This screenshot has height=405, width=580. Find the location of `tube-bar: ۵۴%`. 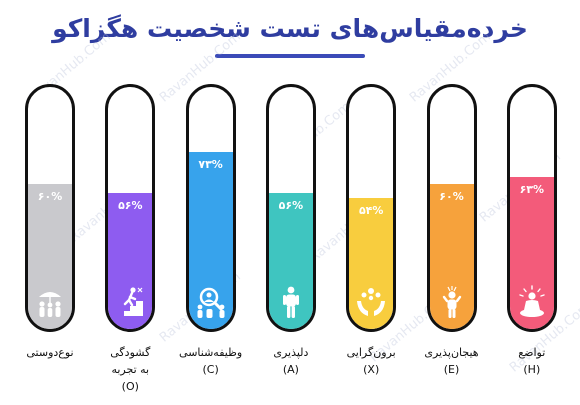

tube-bar: ۵۴% is located at coordinates (371, 208).